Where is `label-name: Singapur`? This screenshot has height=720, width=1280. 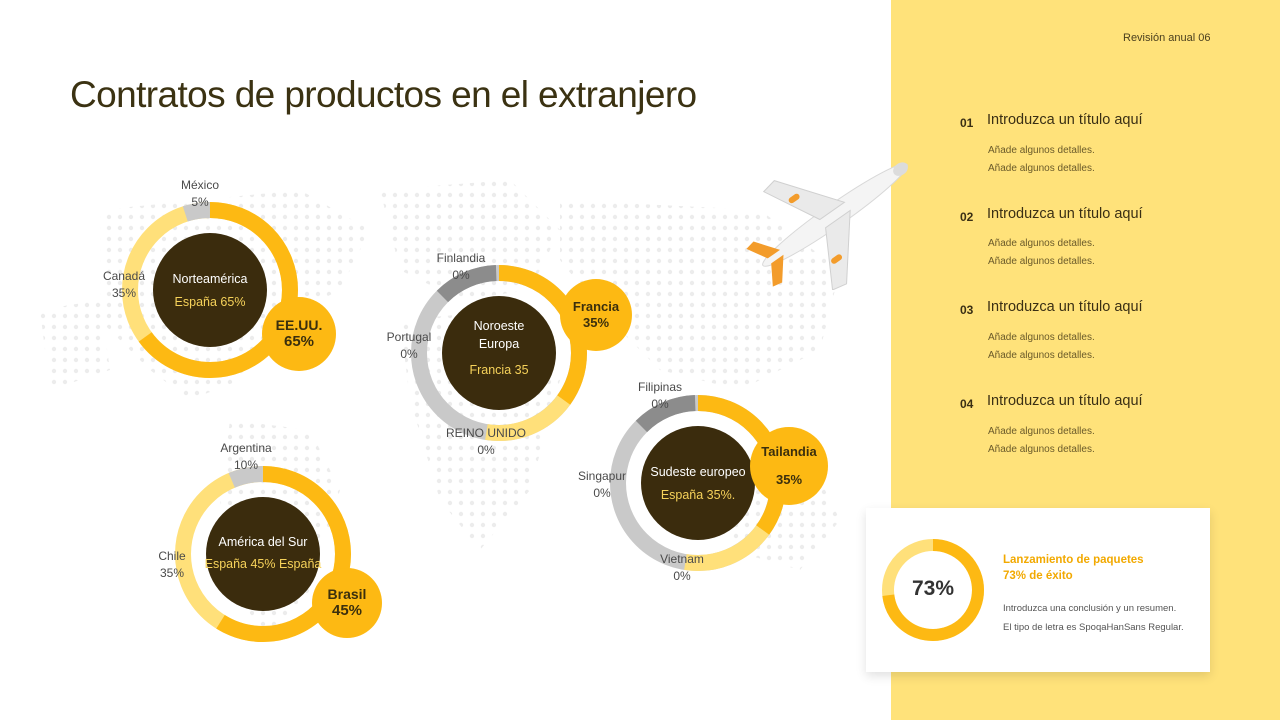 label-name: Singapur is located at coordinates (602, 476).